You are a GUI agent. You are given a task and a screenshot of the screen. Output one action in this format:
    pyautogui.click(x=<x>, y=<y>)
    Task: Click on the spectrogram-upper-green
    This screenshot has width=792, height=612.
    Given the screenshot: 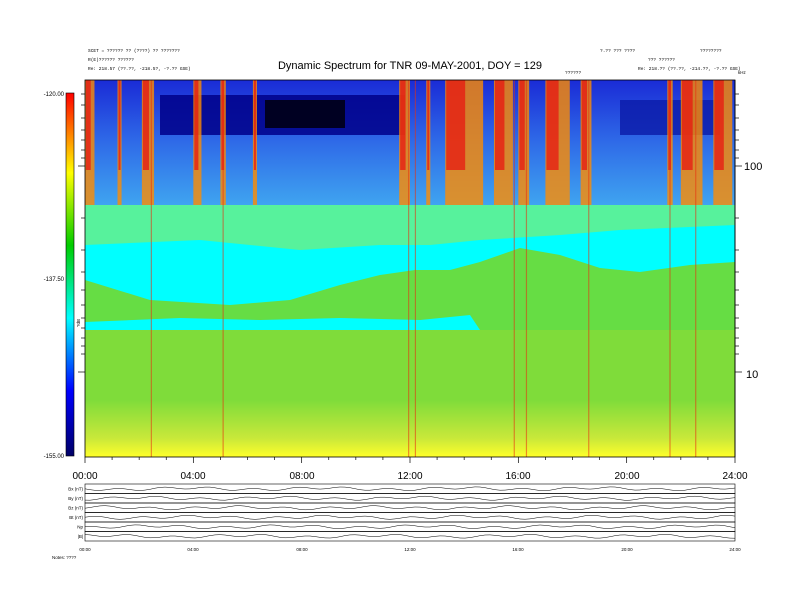 What is the action you would take?
    pyautogui.click(x=410, y=227)
    